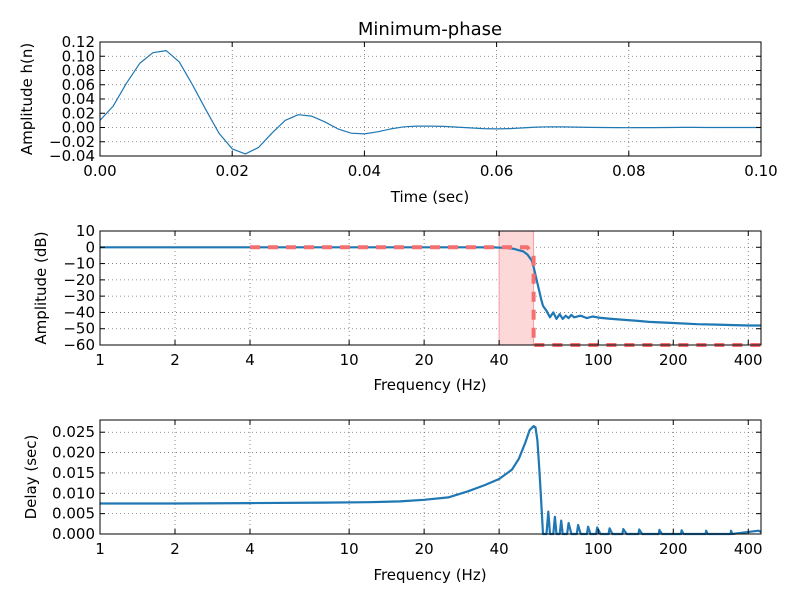 The image size is (800, 600). I want to click on ideal-response-line, so click(505, 296).